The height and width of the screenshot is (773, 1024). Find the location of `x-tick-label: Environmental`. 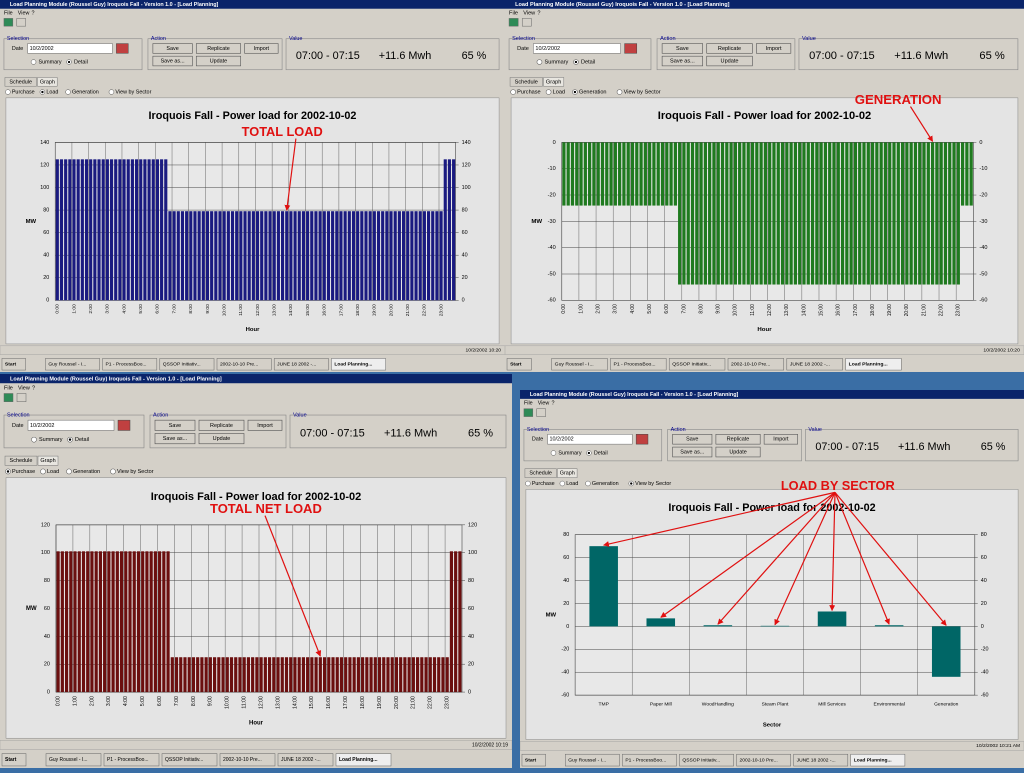

x-tick-label: Environmental is located at coordinates (888, 704).